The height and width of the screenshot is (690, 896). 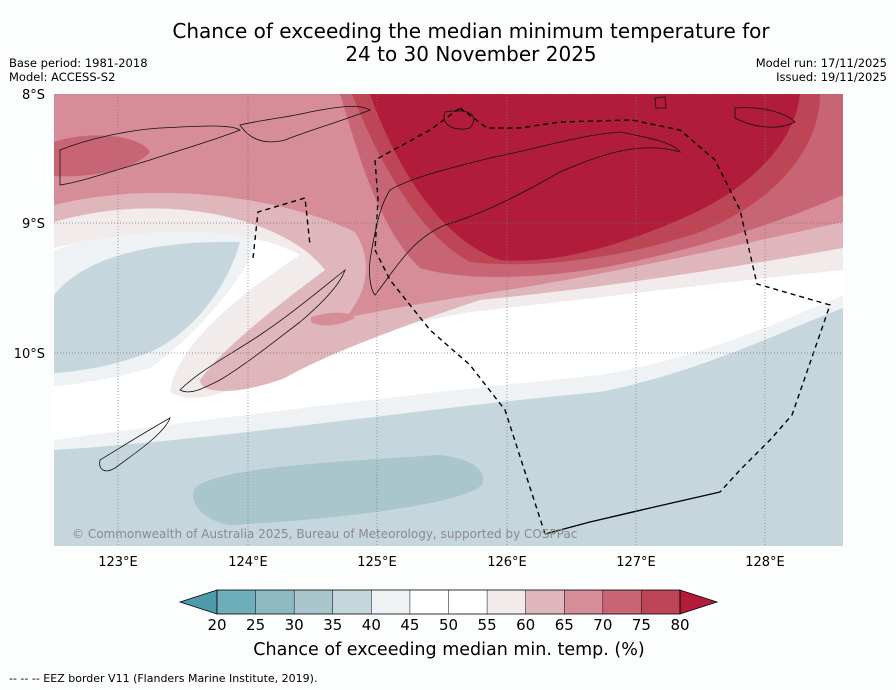 I want to click on colorbar-tick-label: 50, so click(x=448, y=625).